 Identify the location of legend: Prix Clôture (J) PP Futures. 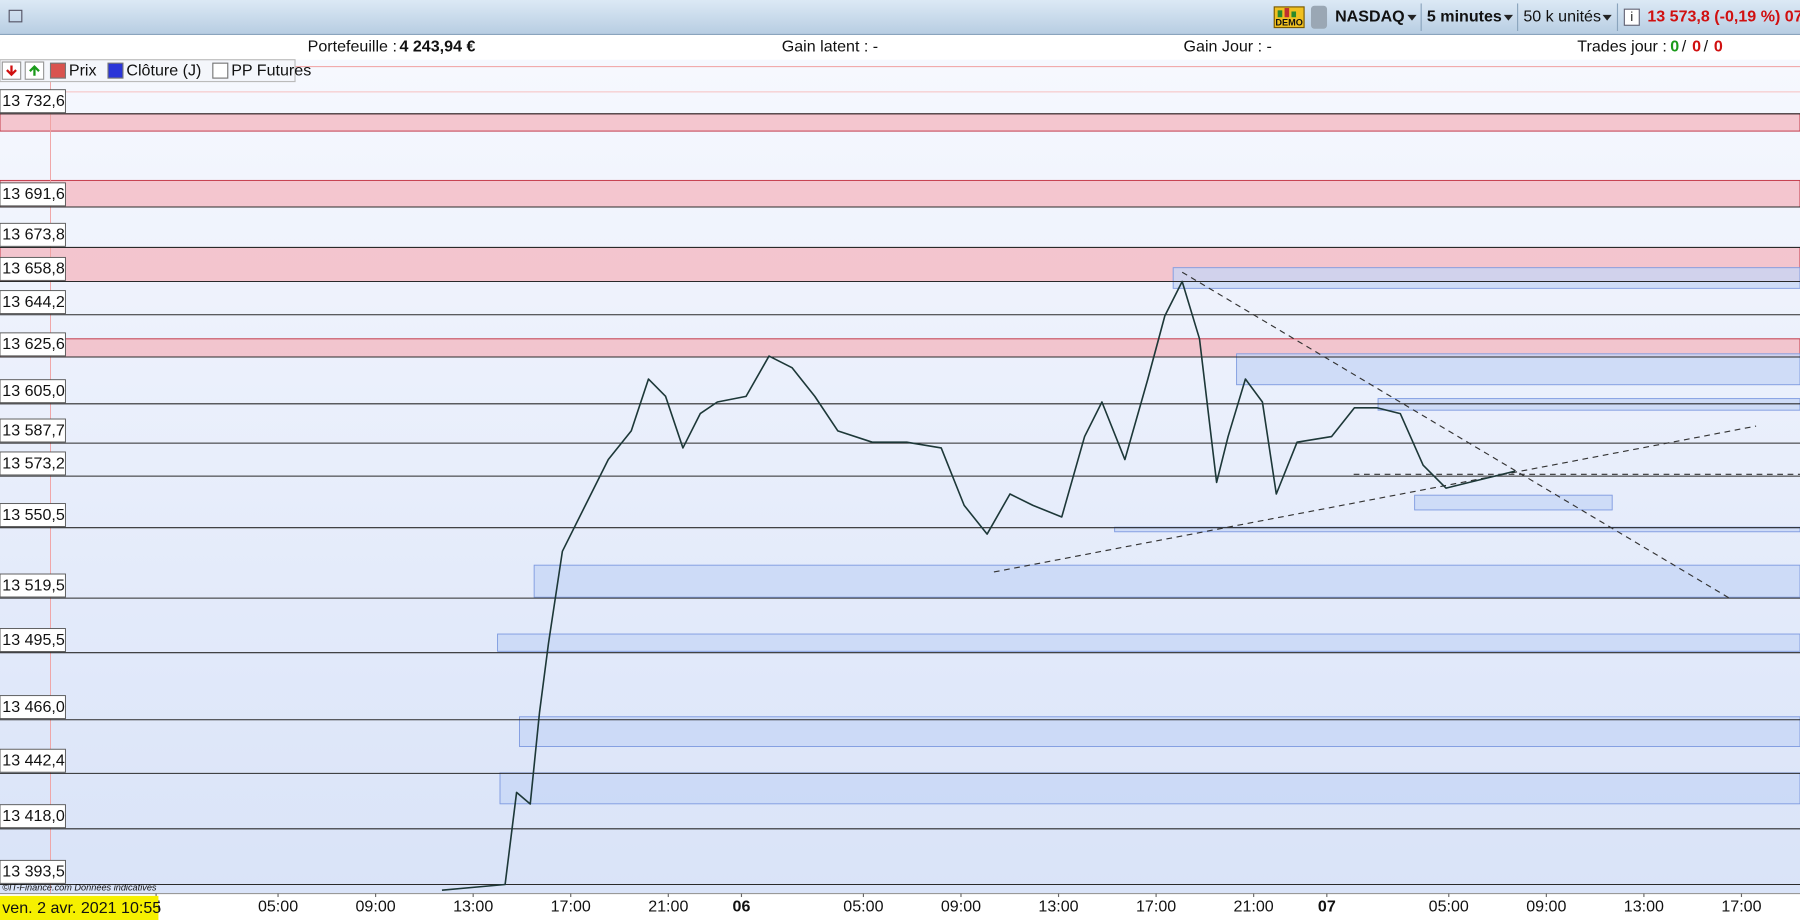
(155, 71).